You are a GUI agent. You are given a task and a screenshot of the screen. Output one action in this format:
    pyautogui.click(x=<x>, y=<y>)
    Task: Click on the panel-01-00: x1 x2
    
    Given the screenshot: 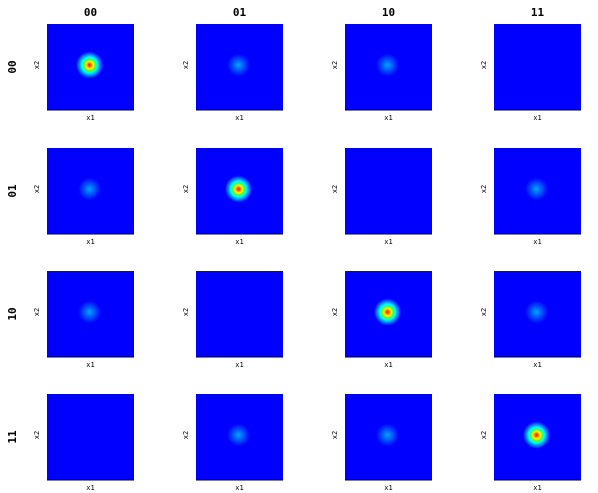 What is the action you would take?
    pyautogui.click(x=83, y=197)
    